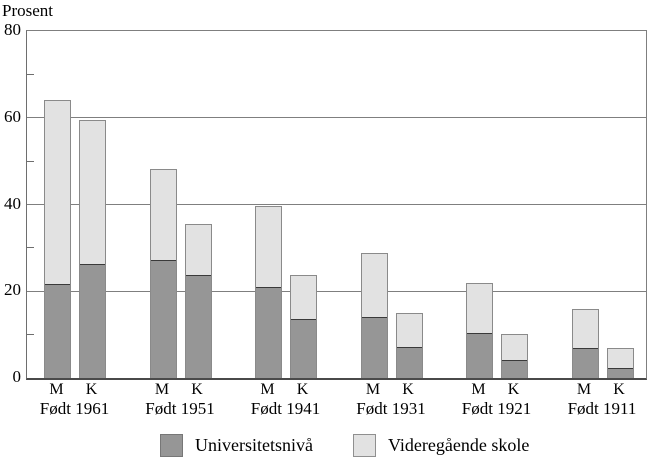  I want to click on y-tick-label-0: 0, so click(17, 376).